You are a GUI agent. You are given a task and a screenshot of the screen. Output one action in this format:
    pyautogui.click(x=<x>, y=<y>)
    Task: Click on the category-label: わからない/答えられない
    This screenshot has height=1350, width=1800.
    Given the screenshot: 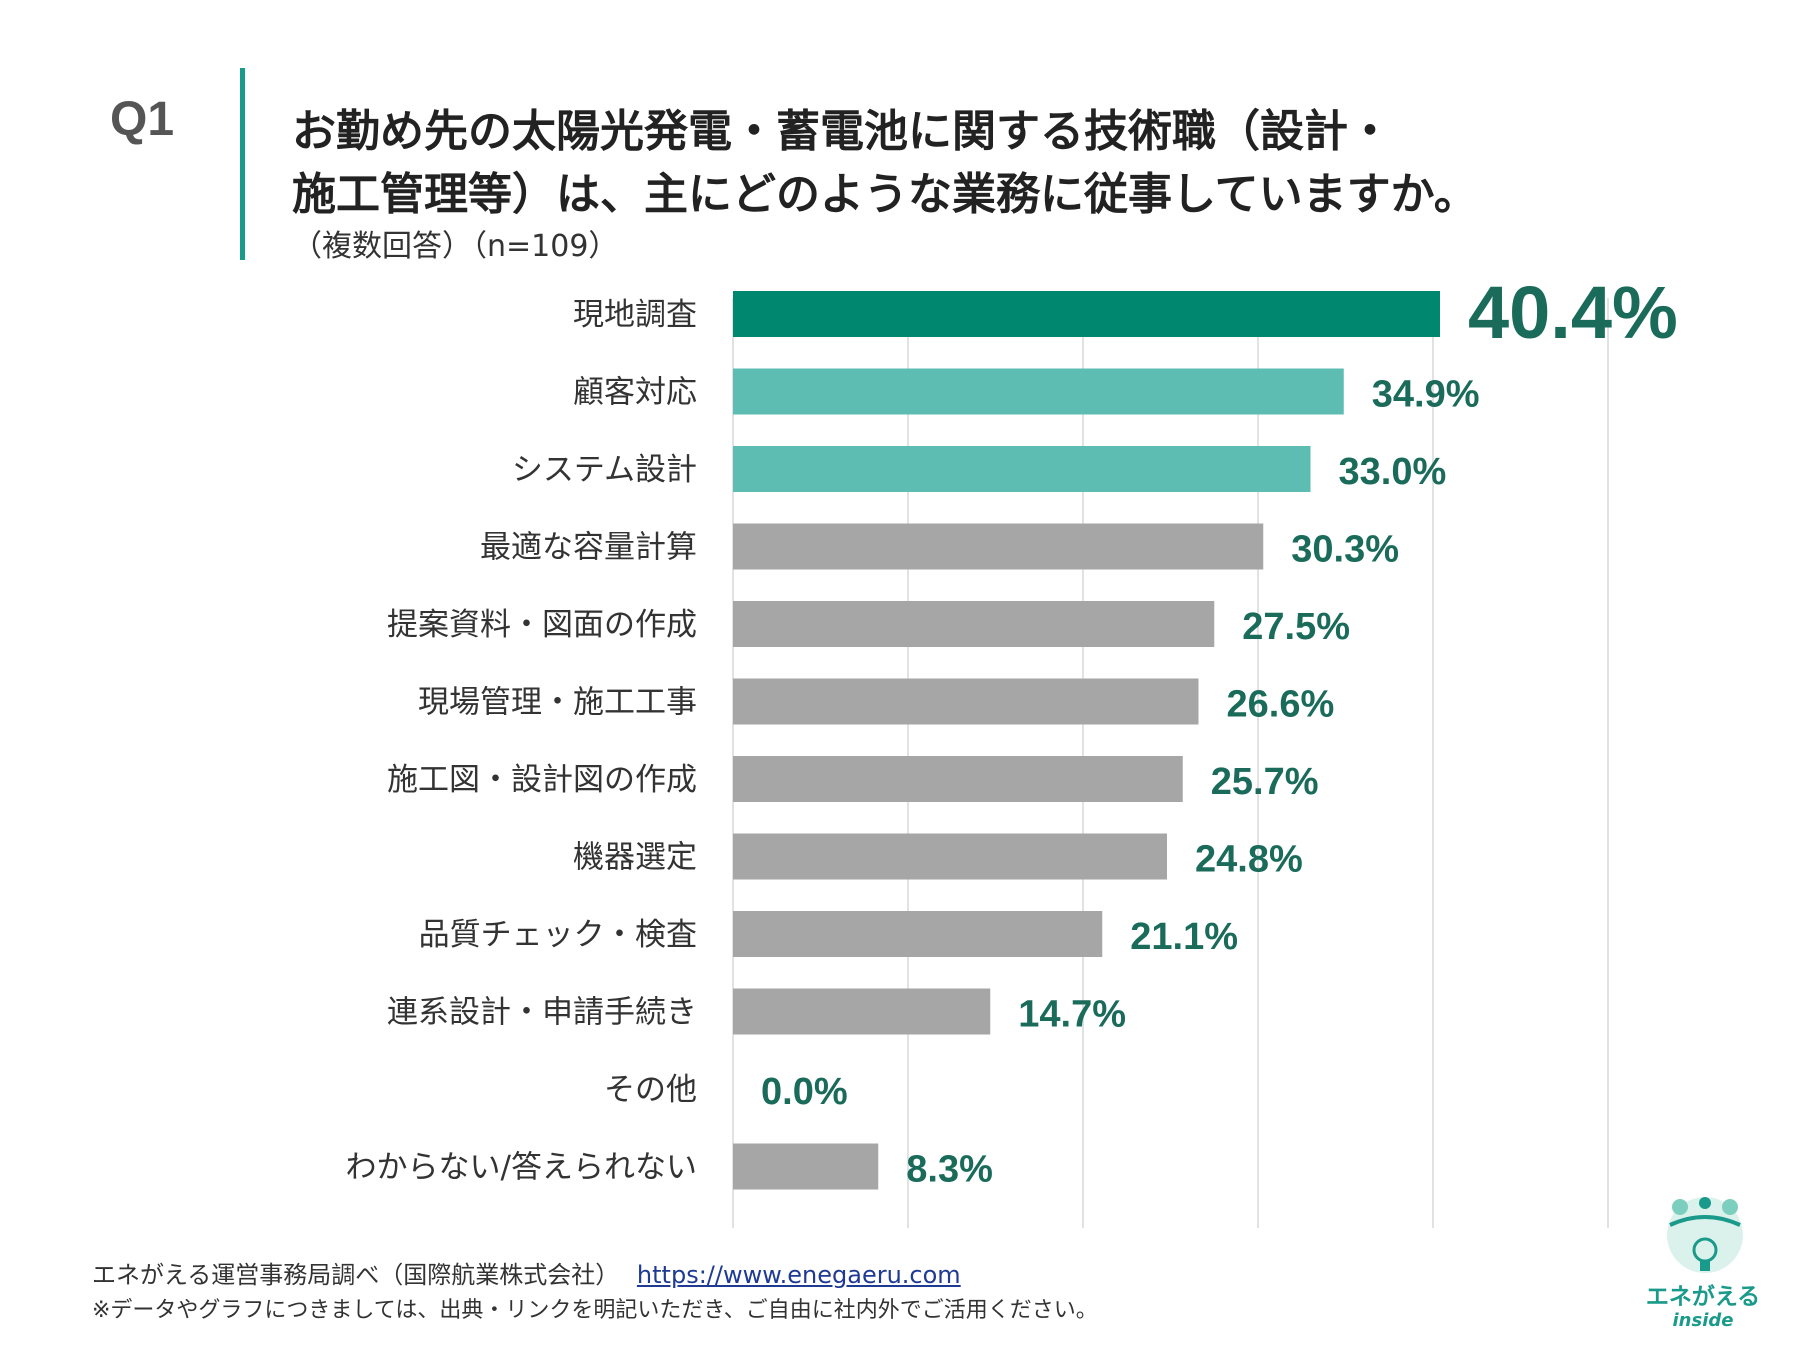 What is the action you would take?
    pyautogui.click(x=521, y=1168)
    